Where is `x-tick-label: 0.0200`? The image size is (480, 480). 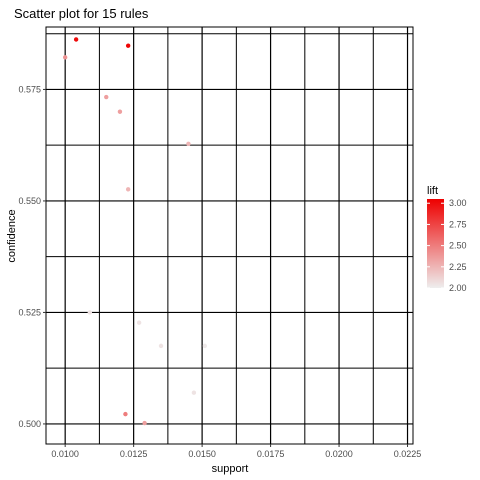 x-tick-label: 0.0200 is located at coordinates (339, 454).